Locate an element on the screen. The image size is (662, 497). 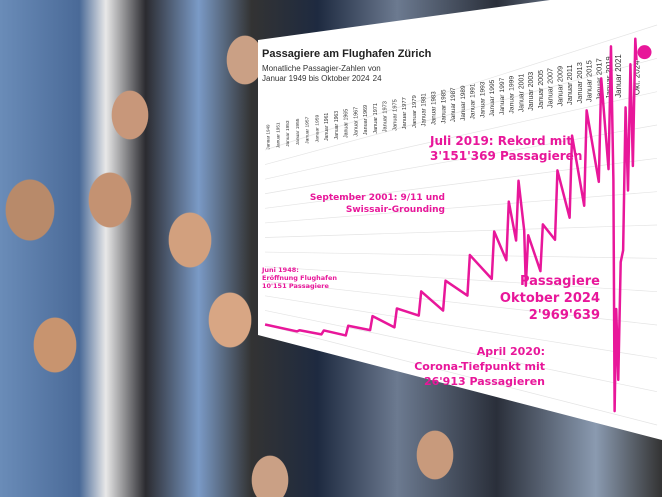
chart-title: Passagiere am Flughafen Zürich is located at coordinates (347, 54).